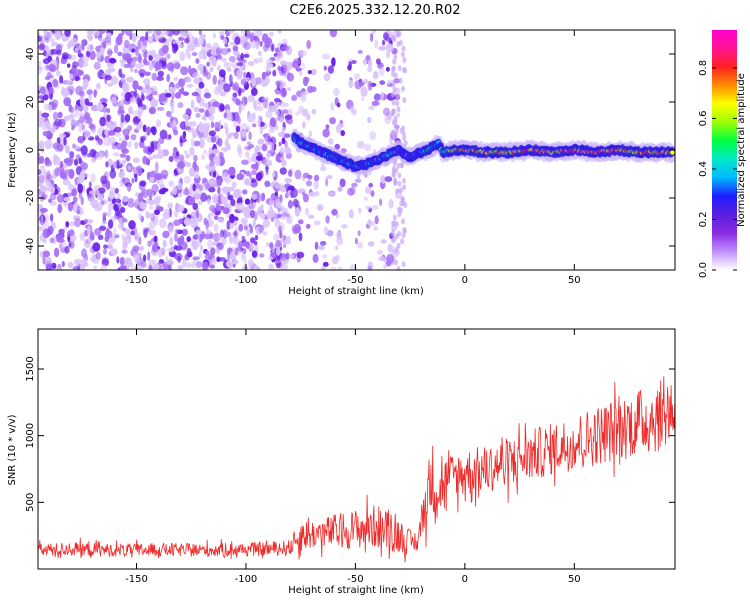 The width and height of the screenshot is (750, 600). What do you see at coordinates (246, 579) in the screenshot?
I see `x-tick-label: -100` at bounding box center [246, 579].